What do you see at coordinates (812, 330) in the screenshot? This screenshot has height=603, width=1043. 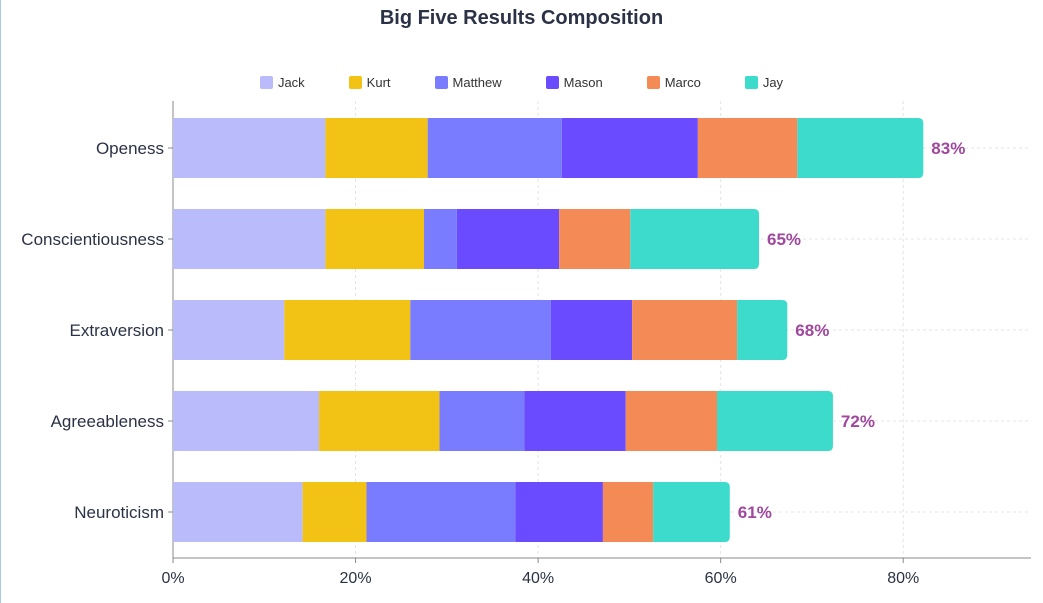 I see `bar-total-label: 68%` at bounding box center [812, 330].